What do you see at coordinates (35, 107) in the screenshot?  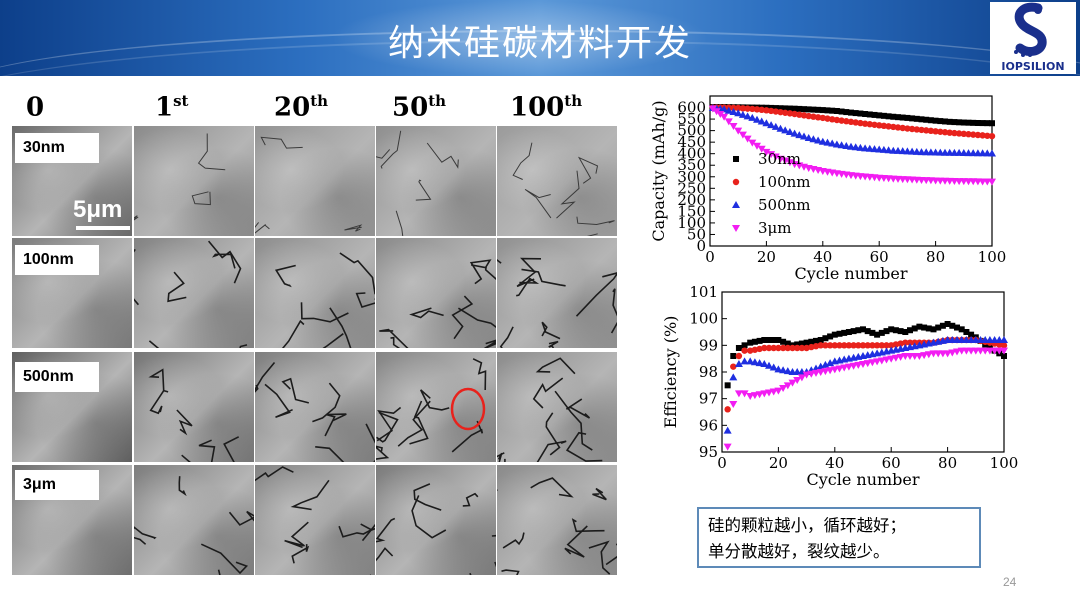 I see `column-header-cycle-0: 0` at bounding box center [35, 107].